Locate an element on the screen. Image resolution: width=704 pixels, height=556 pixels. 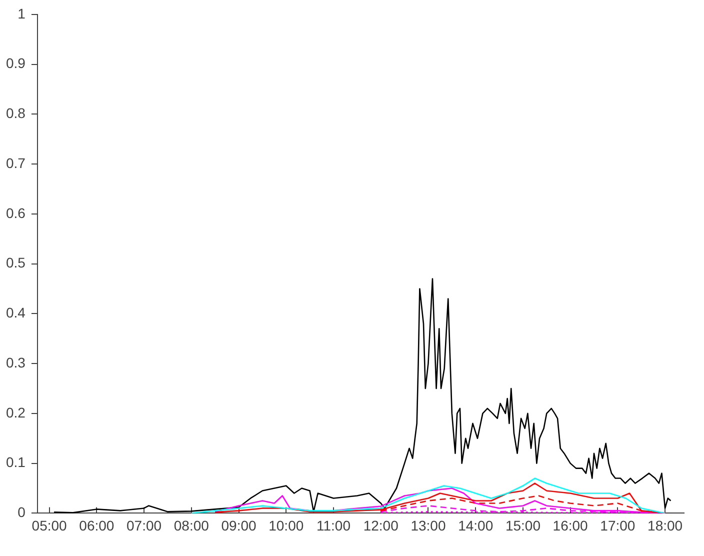
x-tick-label: 18:00 is located at coordinates (665, 525).